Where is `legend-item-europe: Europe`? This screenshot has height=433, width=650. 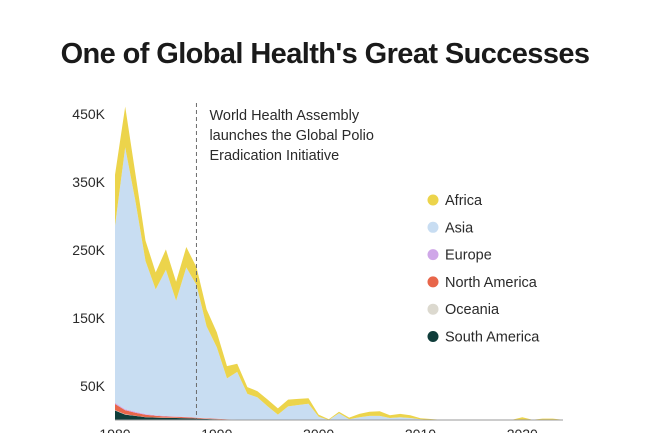
legend-item-europe: Europe is located at coordinates (459, 256).